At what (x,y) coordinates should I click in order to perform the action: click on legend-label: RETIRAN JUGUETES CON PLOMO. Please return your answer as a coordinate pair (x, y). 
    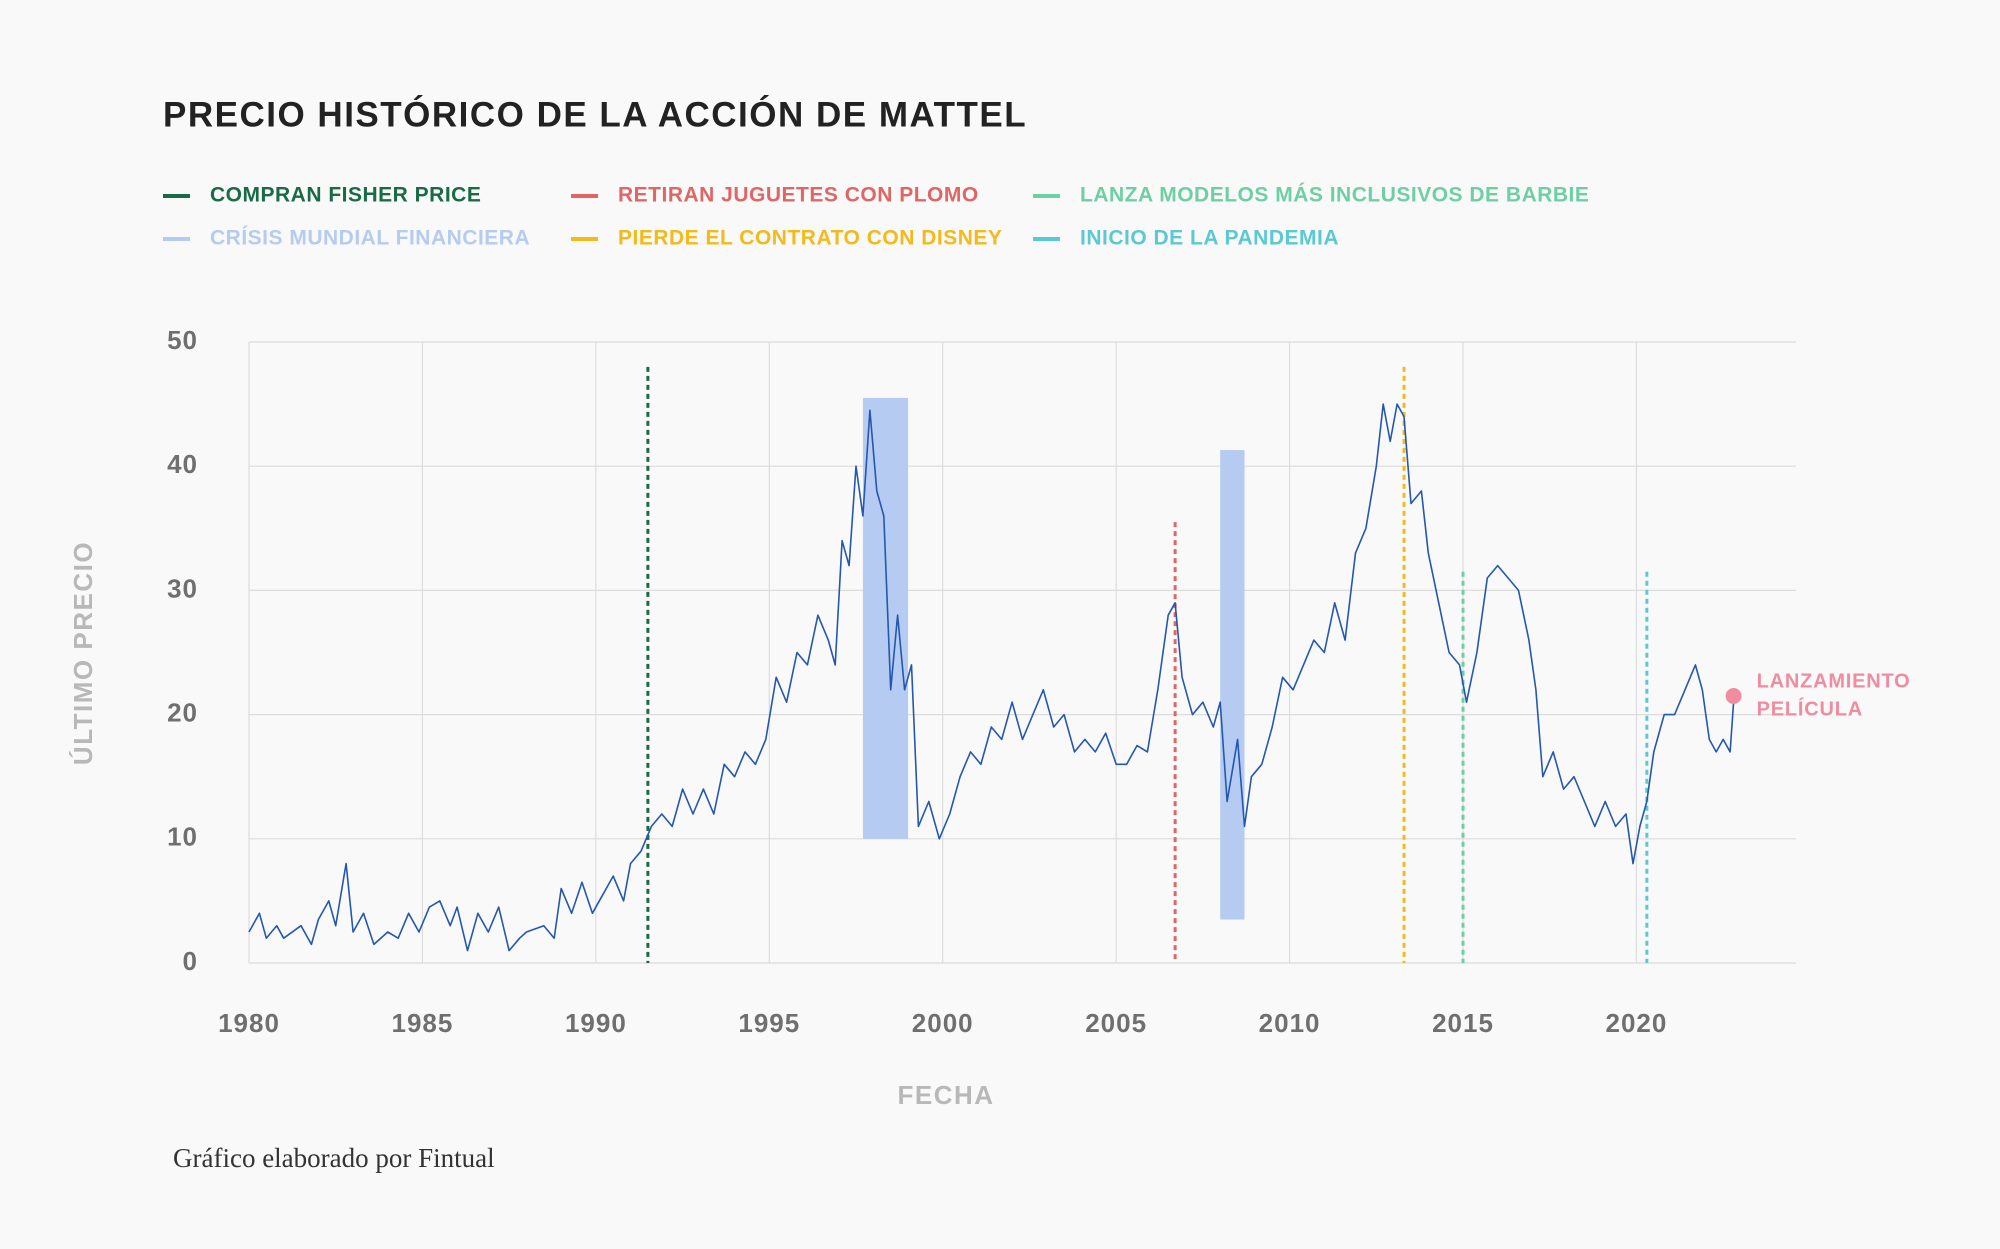
    Looking at the image, I should click on (798, 195).